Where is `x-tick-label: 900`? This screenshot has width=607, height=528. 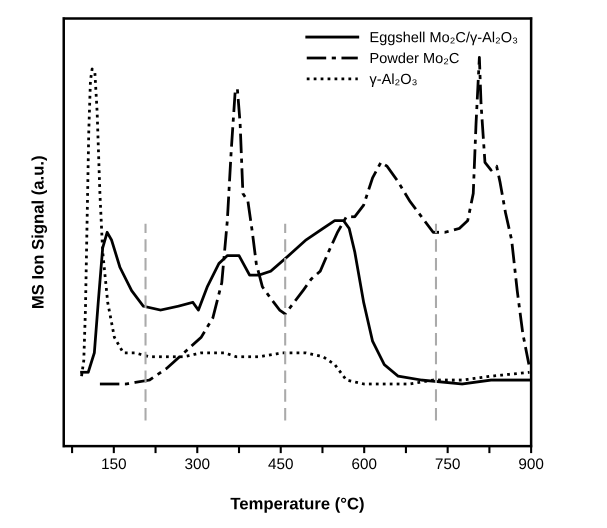
x-tick-label: 900 is located at coordinates (531, 464).